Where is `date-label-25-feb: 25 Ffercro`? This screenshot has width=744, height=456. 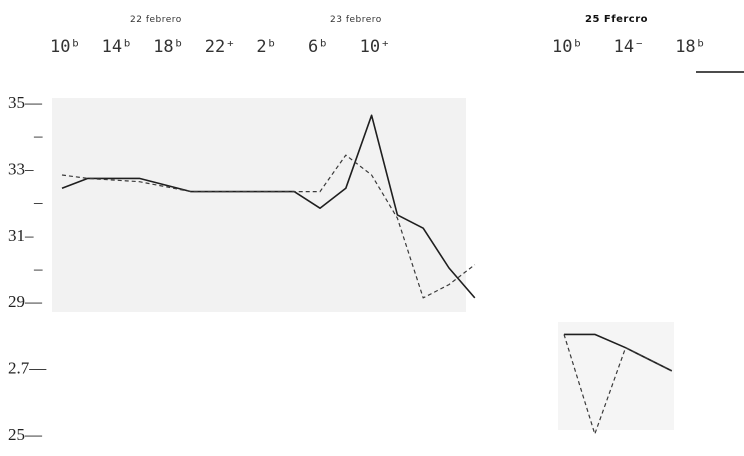
date-label-25-feb: 25 Ffercro is located at coordinates (616, 19).